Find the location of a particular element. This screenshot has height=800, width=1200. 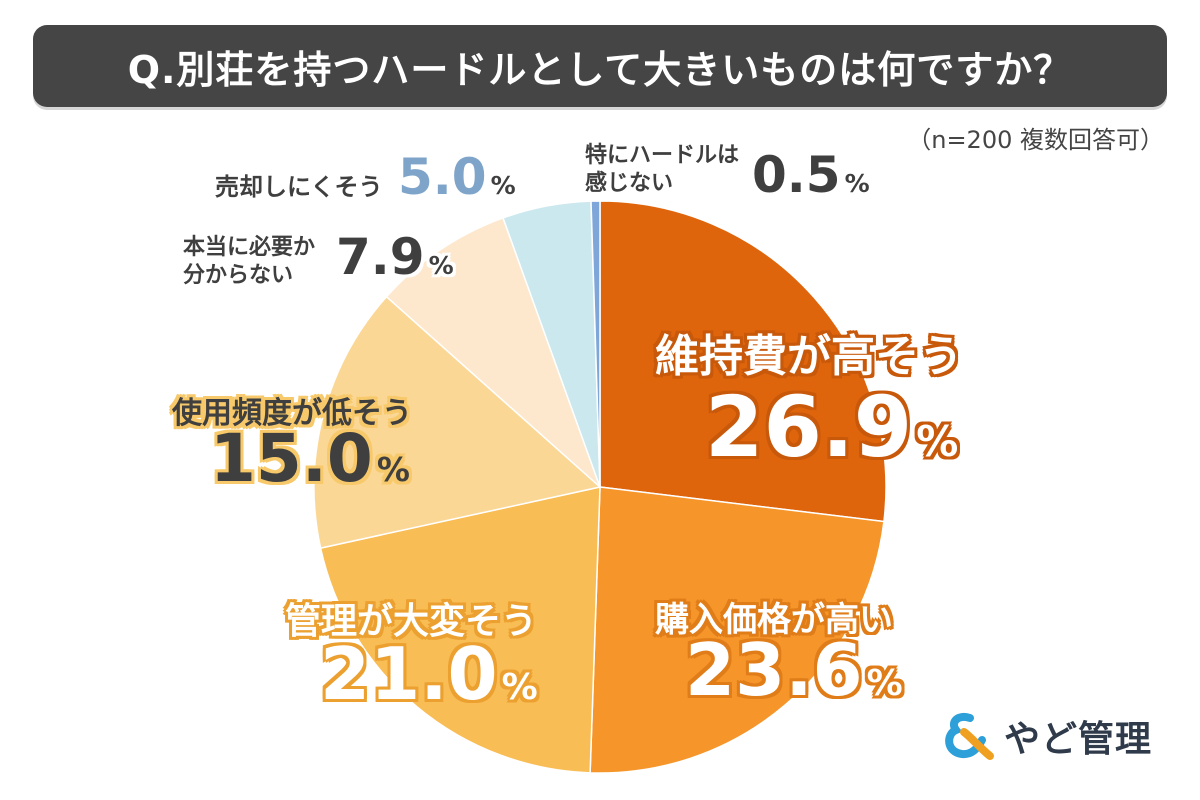

unit-maintenance: % is located at coordinates (937, 441).